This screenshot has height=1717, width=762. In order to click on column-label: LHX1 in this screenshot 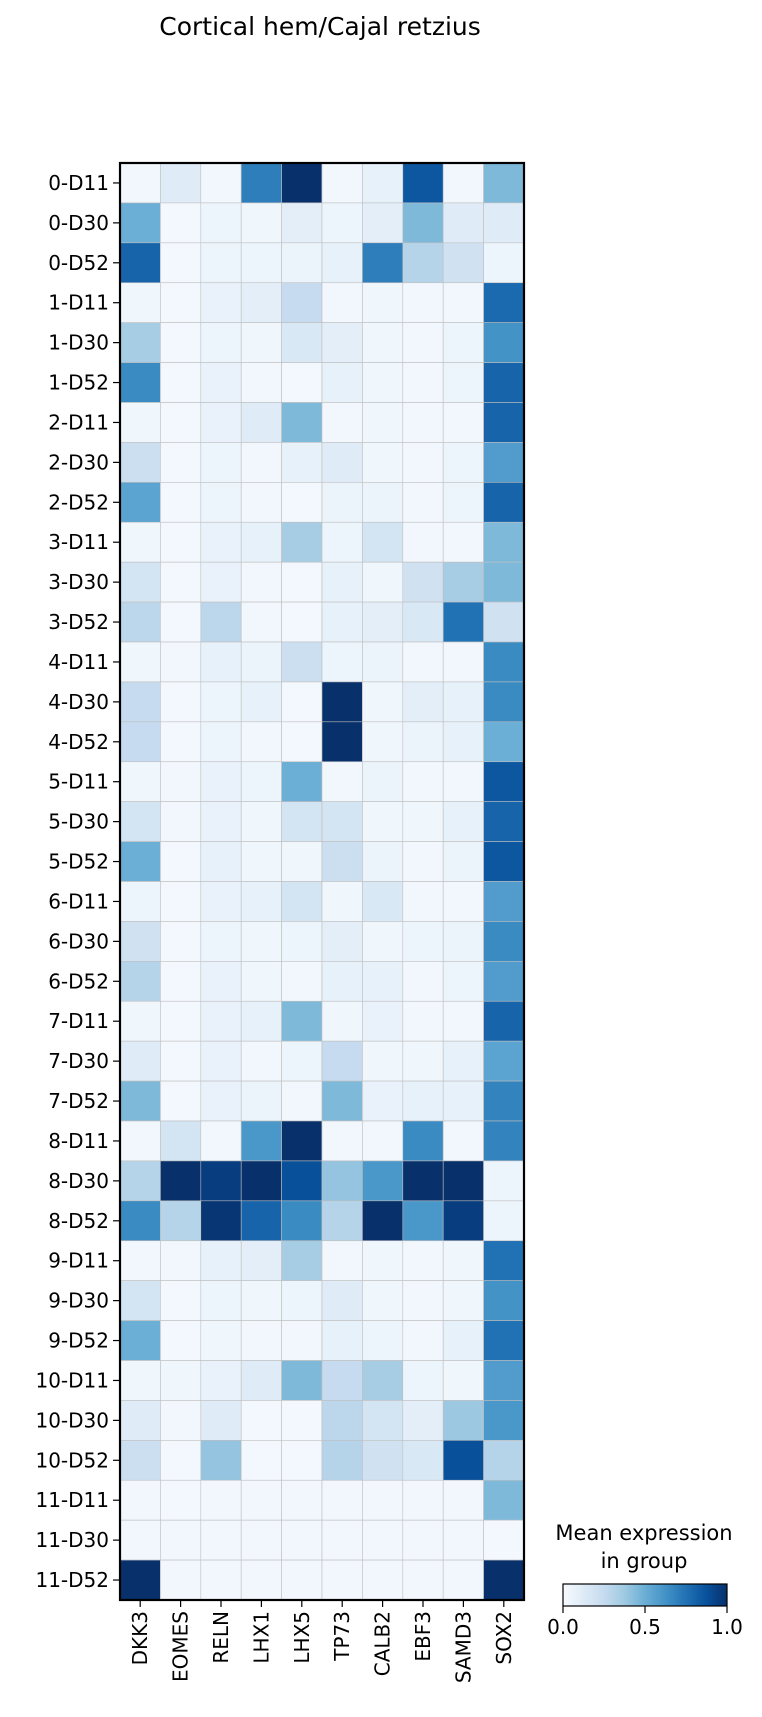, I will do `click(261, 1637)`.